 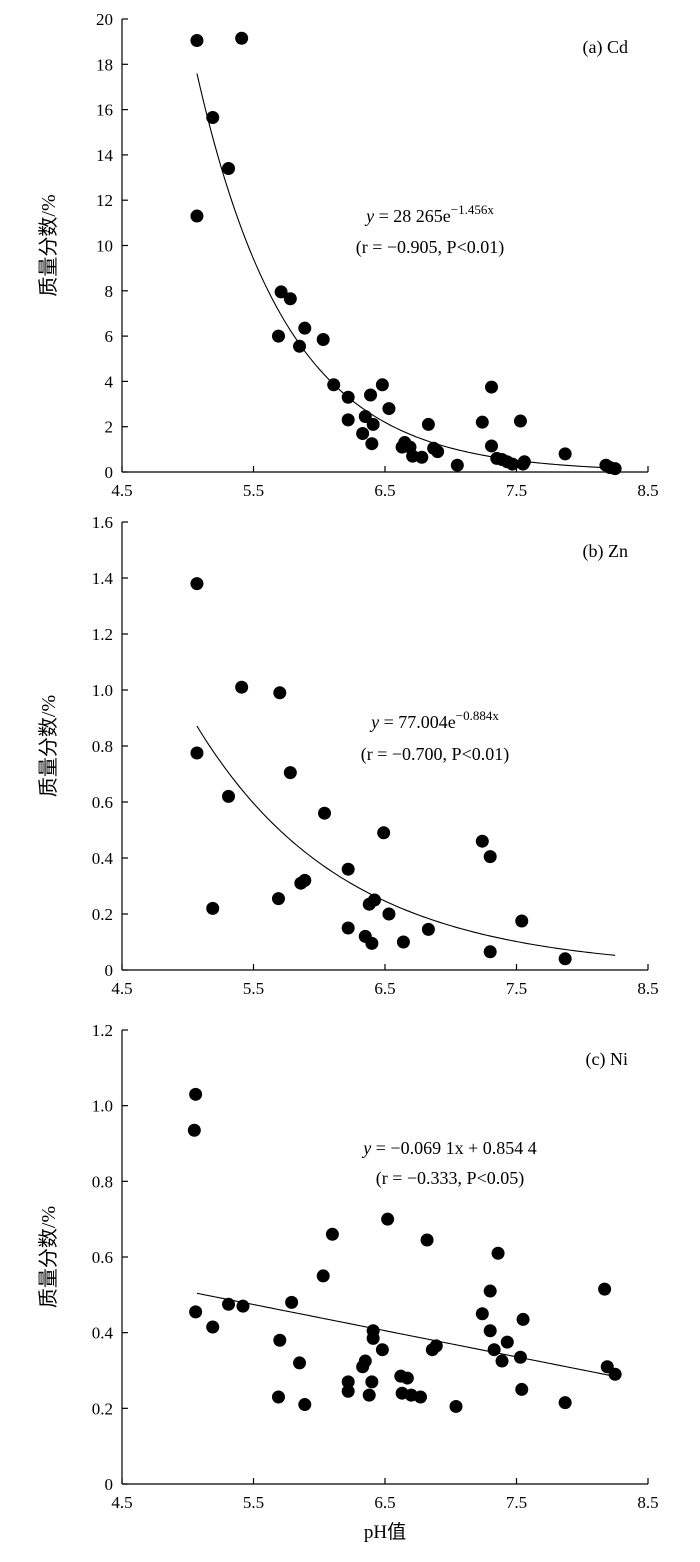 What do you see at coordinates (109, 381) in the screenshot?
I see `y-tick-label: 4` at bounding box center [109, 381].